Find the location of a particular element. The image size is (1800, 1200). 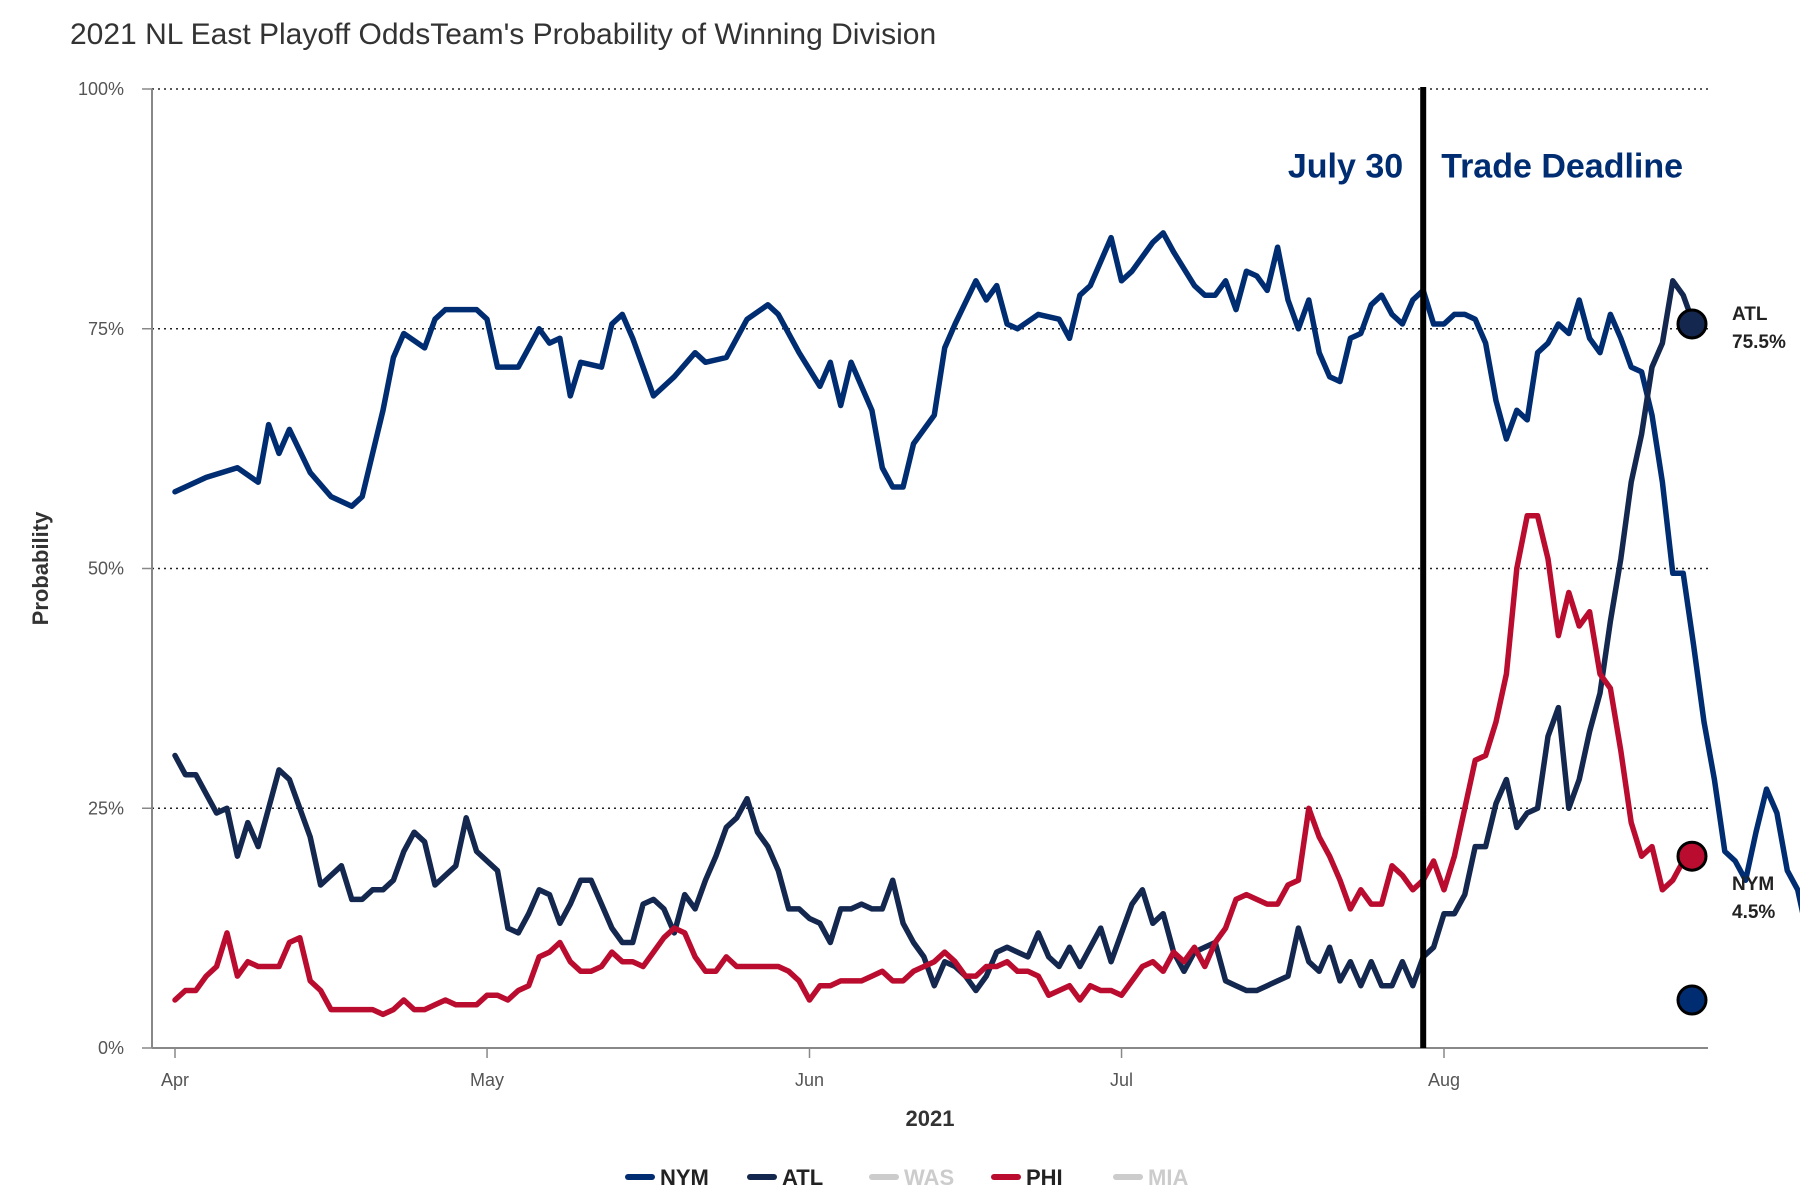

legend-label: MIA is located at coordinates (1168, 1177).